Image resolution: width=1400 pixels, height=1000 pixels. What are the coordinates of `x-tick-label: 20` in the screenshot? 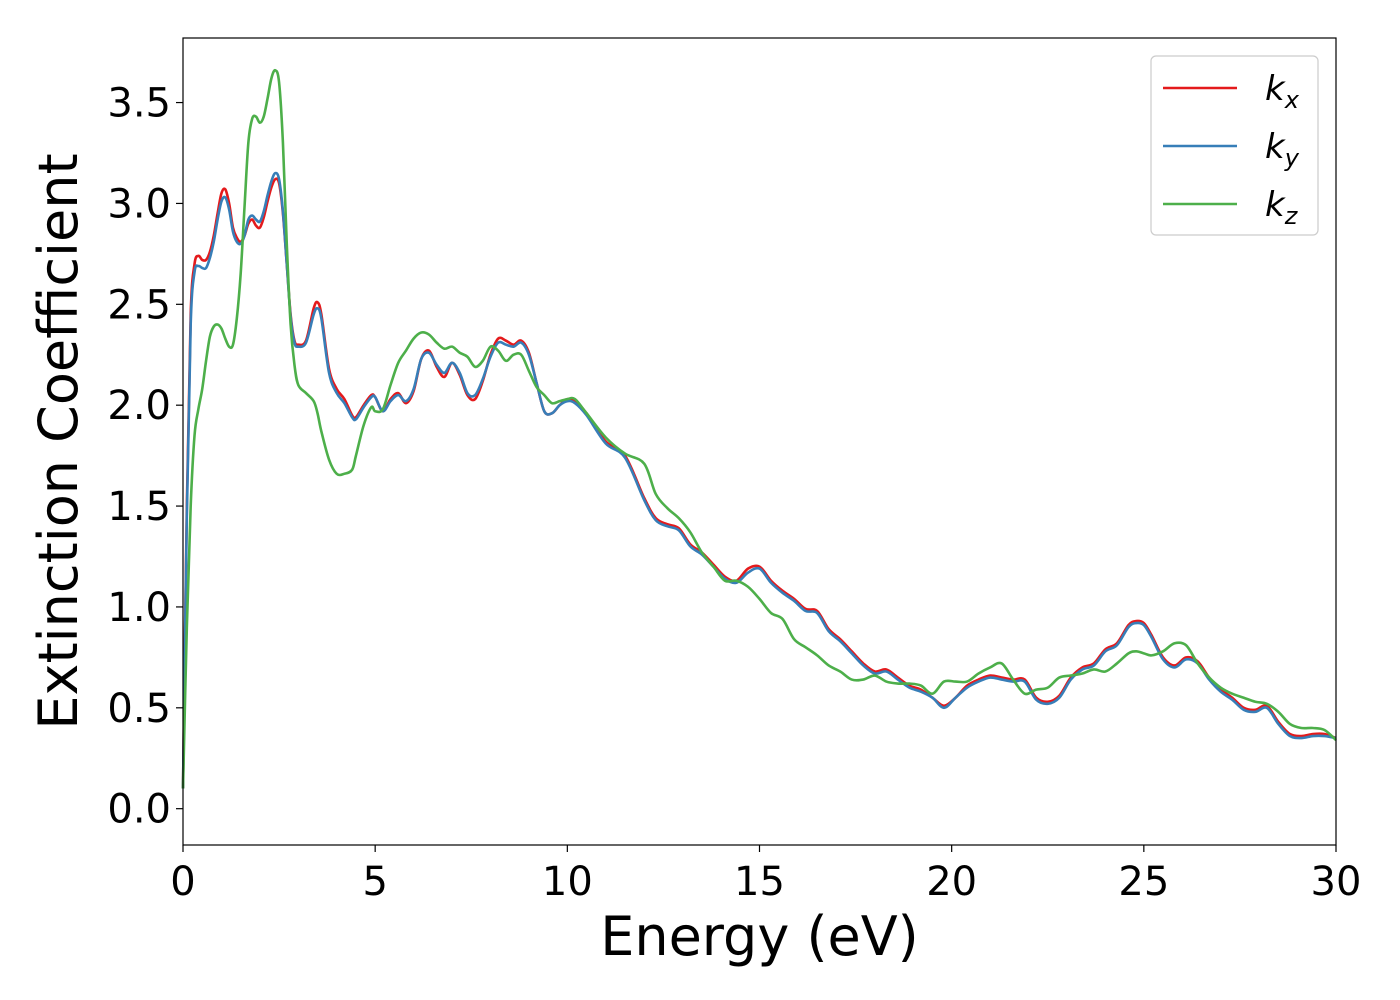 It's located at (951, 882).